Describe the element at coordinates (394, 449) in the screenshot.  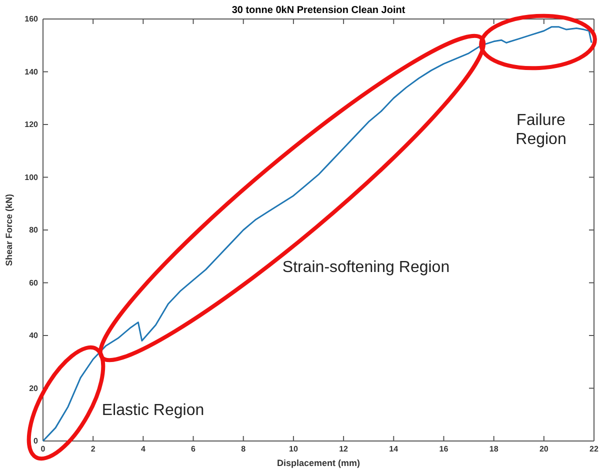
I see `x-tick-label: 14` at that location.